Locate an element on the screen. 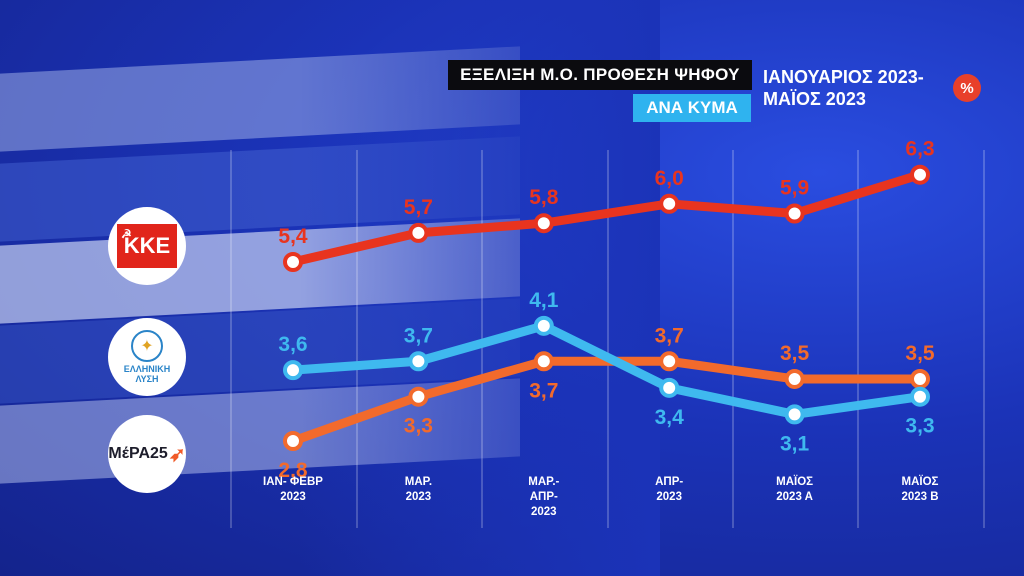 Image resolution: width=1024 pixels, height=576 pixels. kke-logo-text: ΚΚΕ is located at coordinates (147, 245).